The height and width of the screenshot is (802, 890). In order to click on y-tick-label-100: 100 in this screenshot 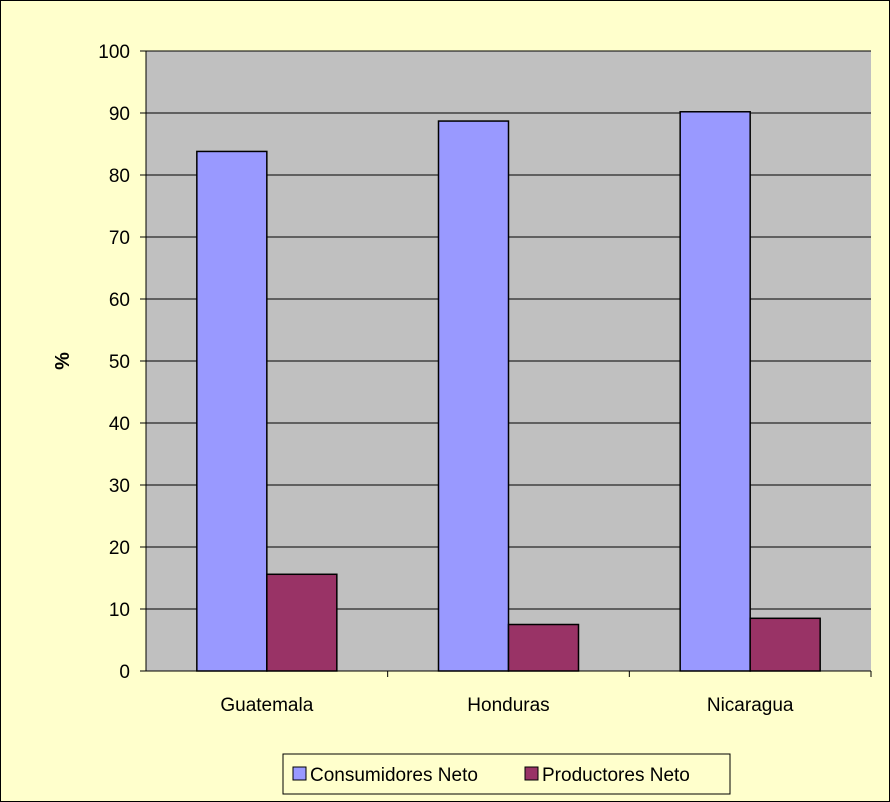, I will do `click(114, 52)`.